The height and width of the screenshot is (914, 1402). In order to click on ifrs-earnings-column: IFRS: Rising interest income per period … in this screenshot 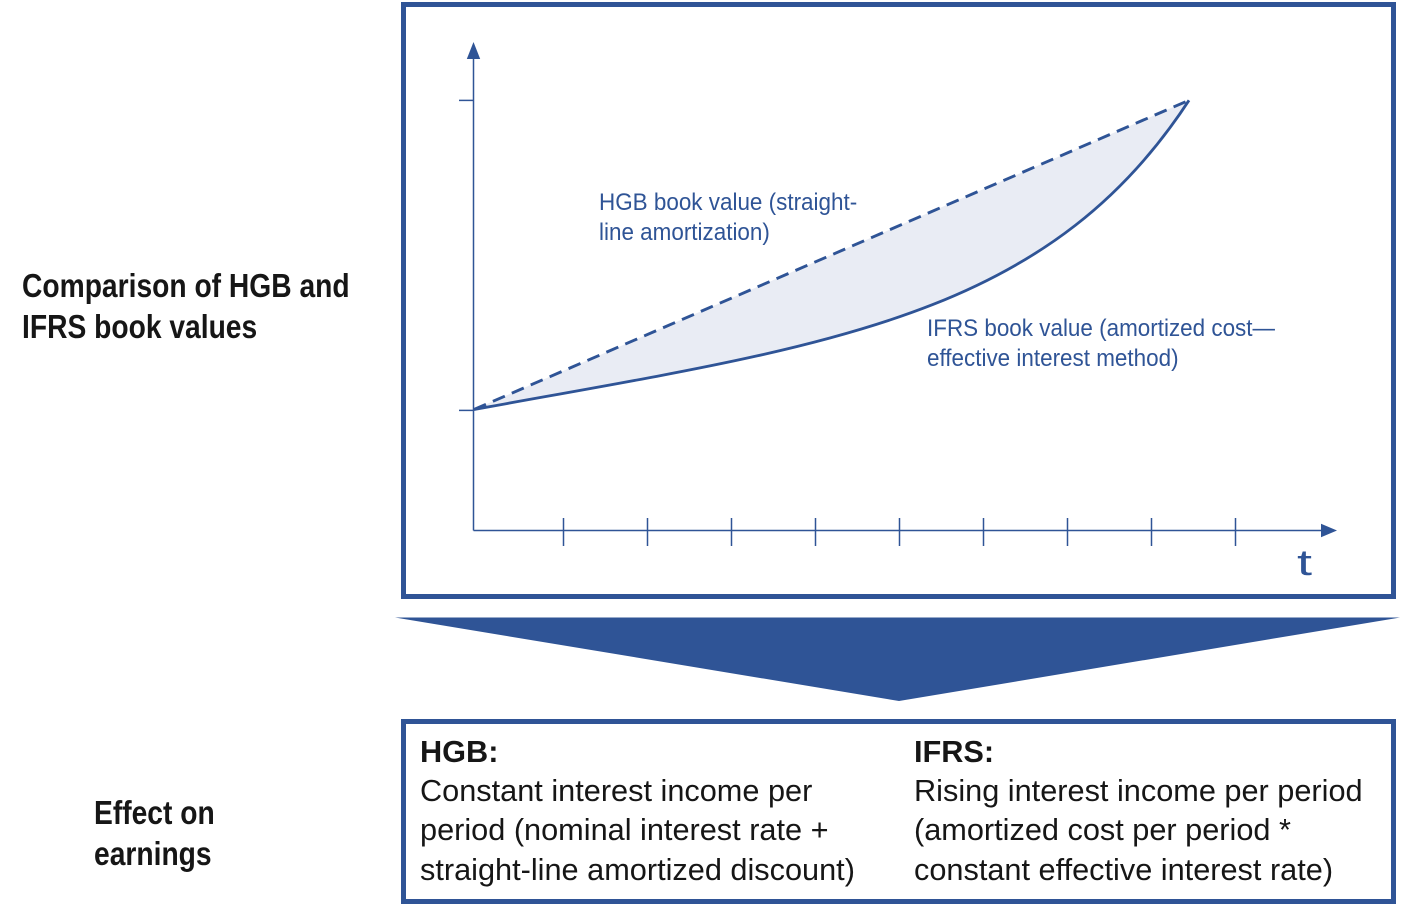, I will do `click(1138, 811)`.